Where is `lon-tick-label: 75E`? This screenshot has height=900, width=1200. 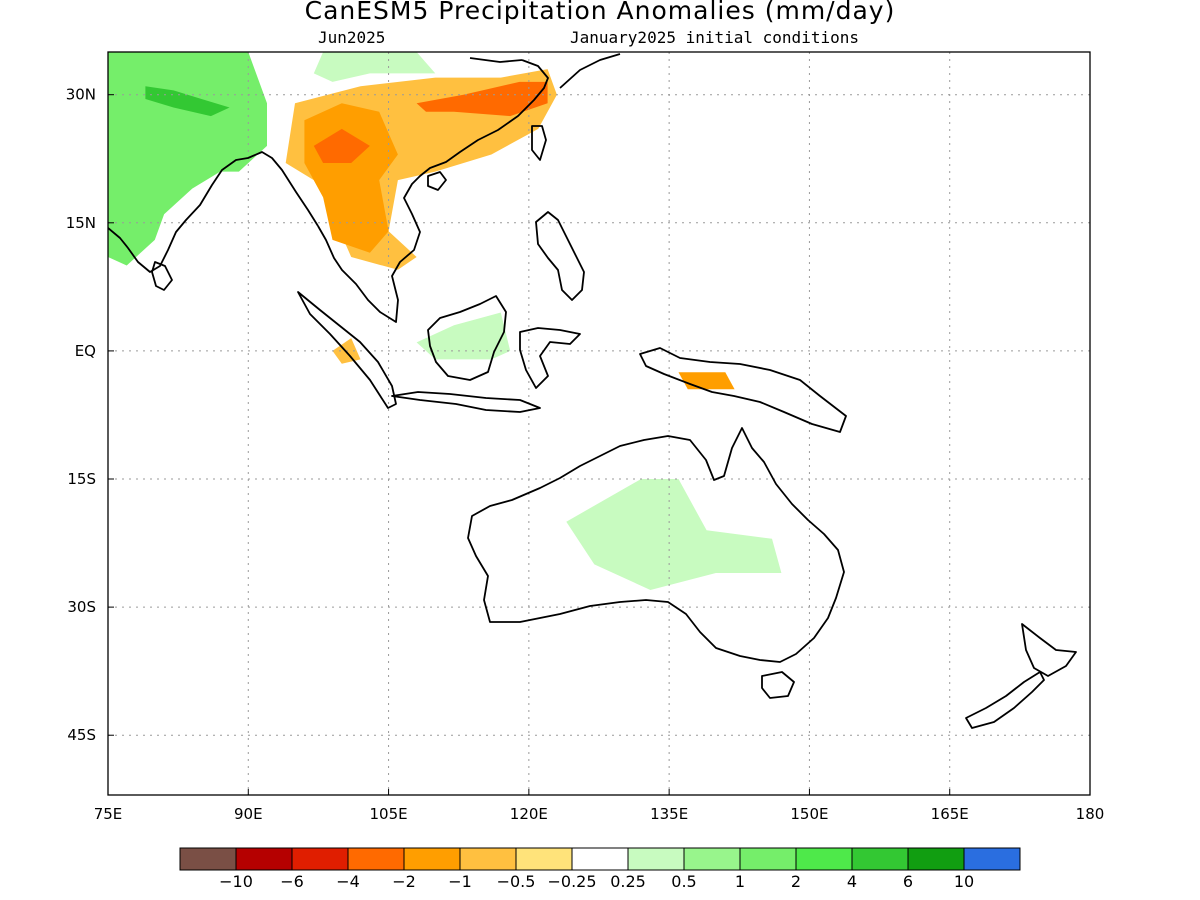 lon-tick-label: 75E is located at coordinates (108, 814).